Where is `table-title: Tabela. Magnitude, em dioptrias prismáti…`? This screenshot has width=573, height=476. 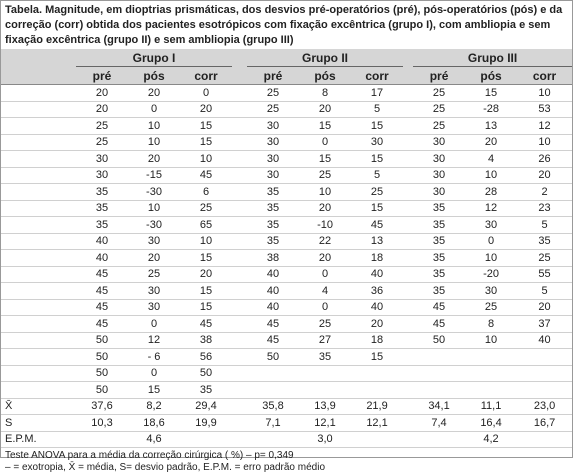
table-title: Tabela. Magnitude, em dioptrias prismáti… is located at coordinates (284, 25).